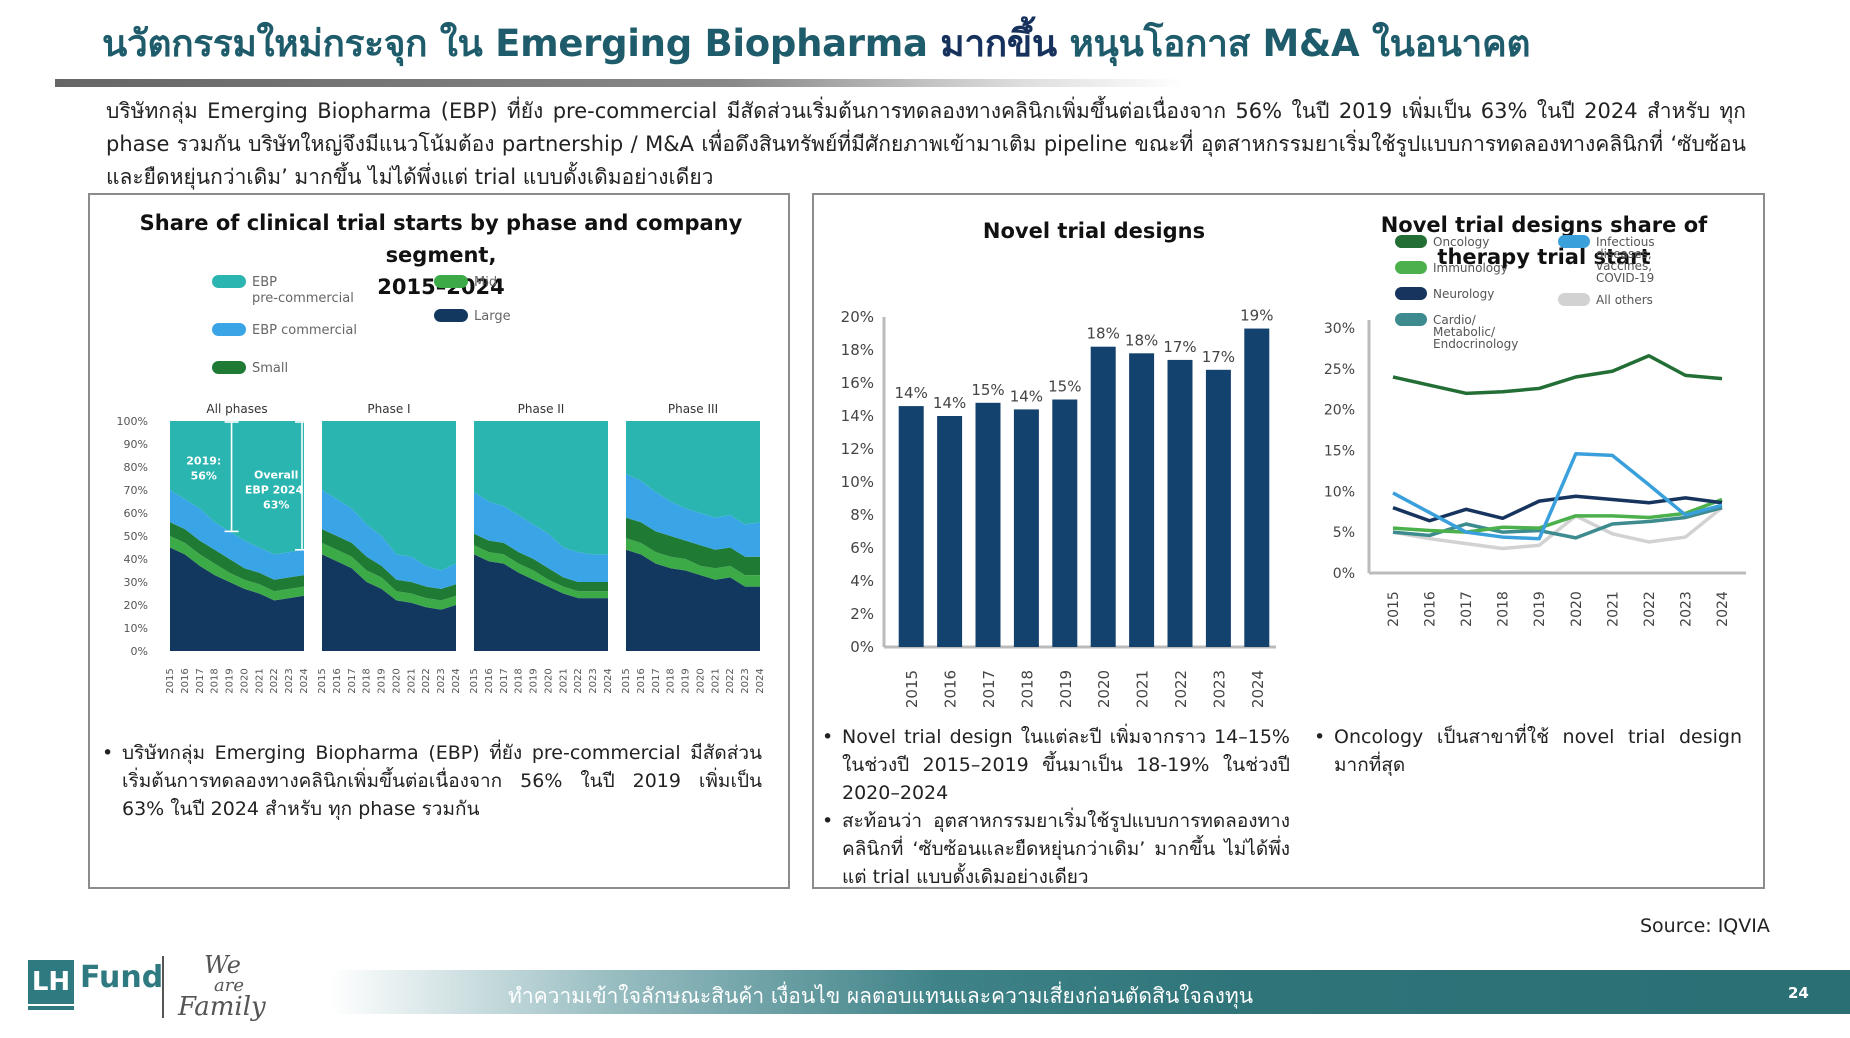 This screenshot has width=1850, height=1038. I want to click on area-layer-ebp-pre-commercial, so click(389, 496).